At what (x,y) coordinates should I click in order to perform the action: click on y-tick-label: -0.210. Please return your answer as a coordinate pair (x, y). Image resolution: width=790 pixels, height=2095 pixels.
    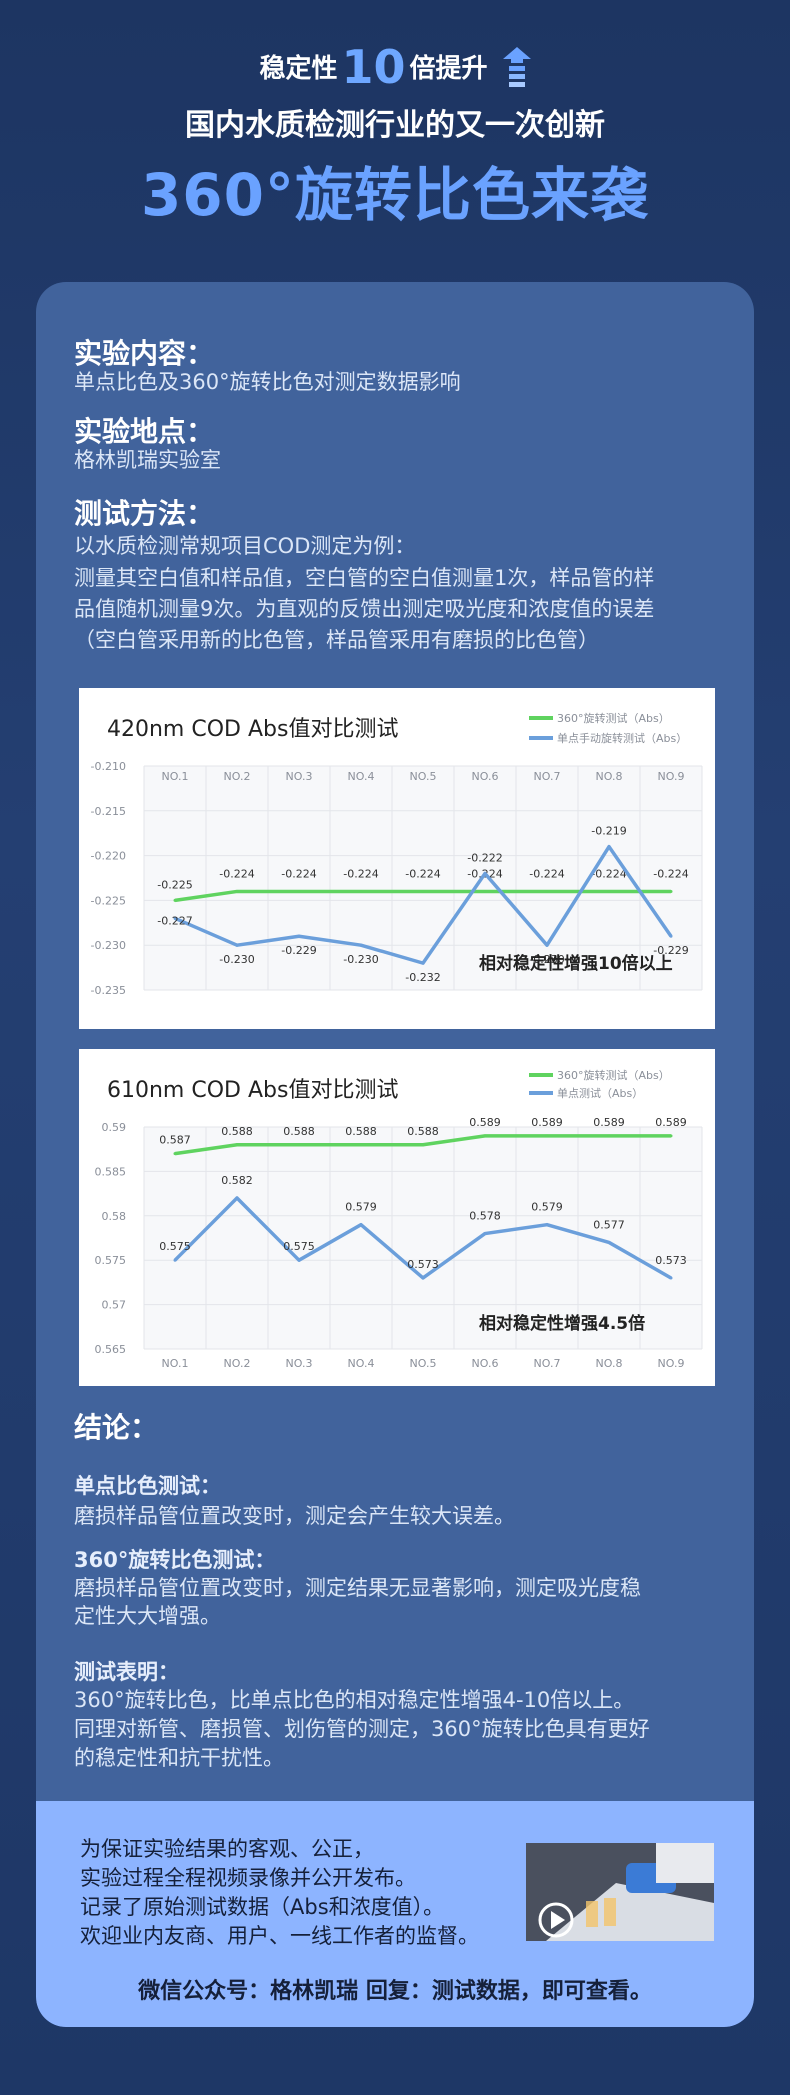
    Looking at the image, I should click on (108, 766).